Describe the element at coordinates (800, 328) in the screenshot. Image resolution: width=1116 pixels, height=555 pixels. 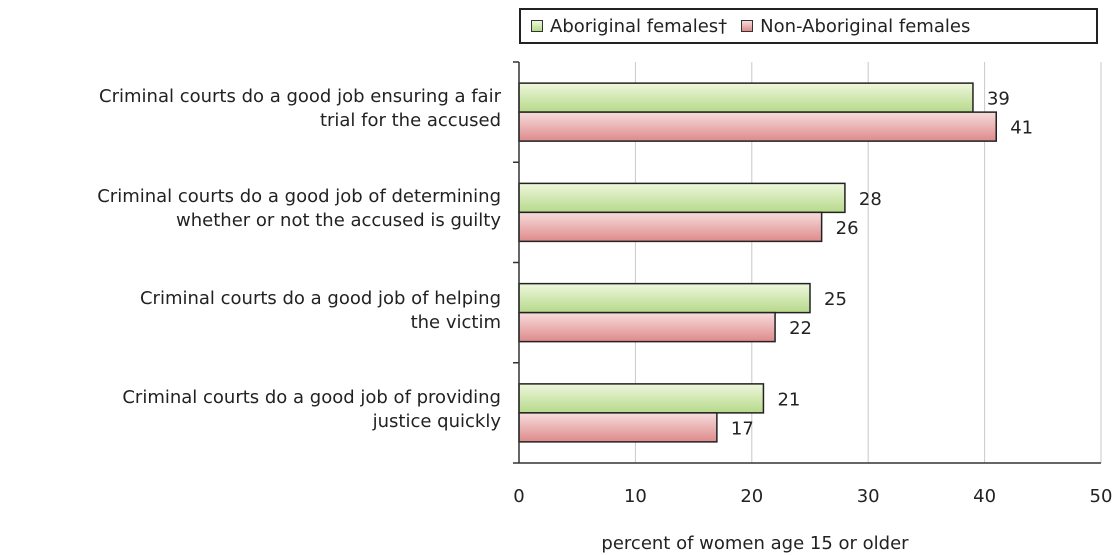
I see `data-label-non-aboriginal-2: 22` at that location.